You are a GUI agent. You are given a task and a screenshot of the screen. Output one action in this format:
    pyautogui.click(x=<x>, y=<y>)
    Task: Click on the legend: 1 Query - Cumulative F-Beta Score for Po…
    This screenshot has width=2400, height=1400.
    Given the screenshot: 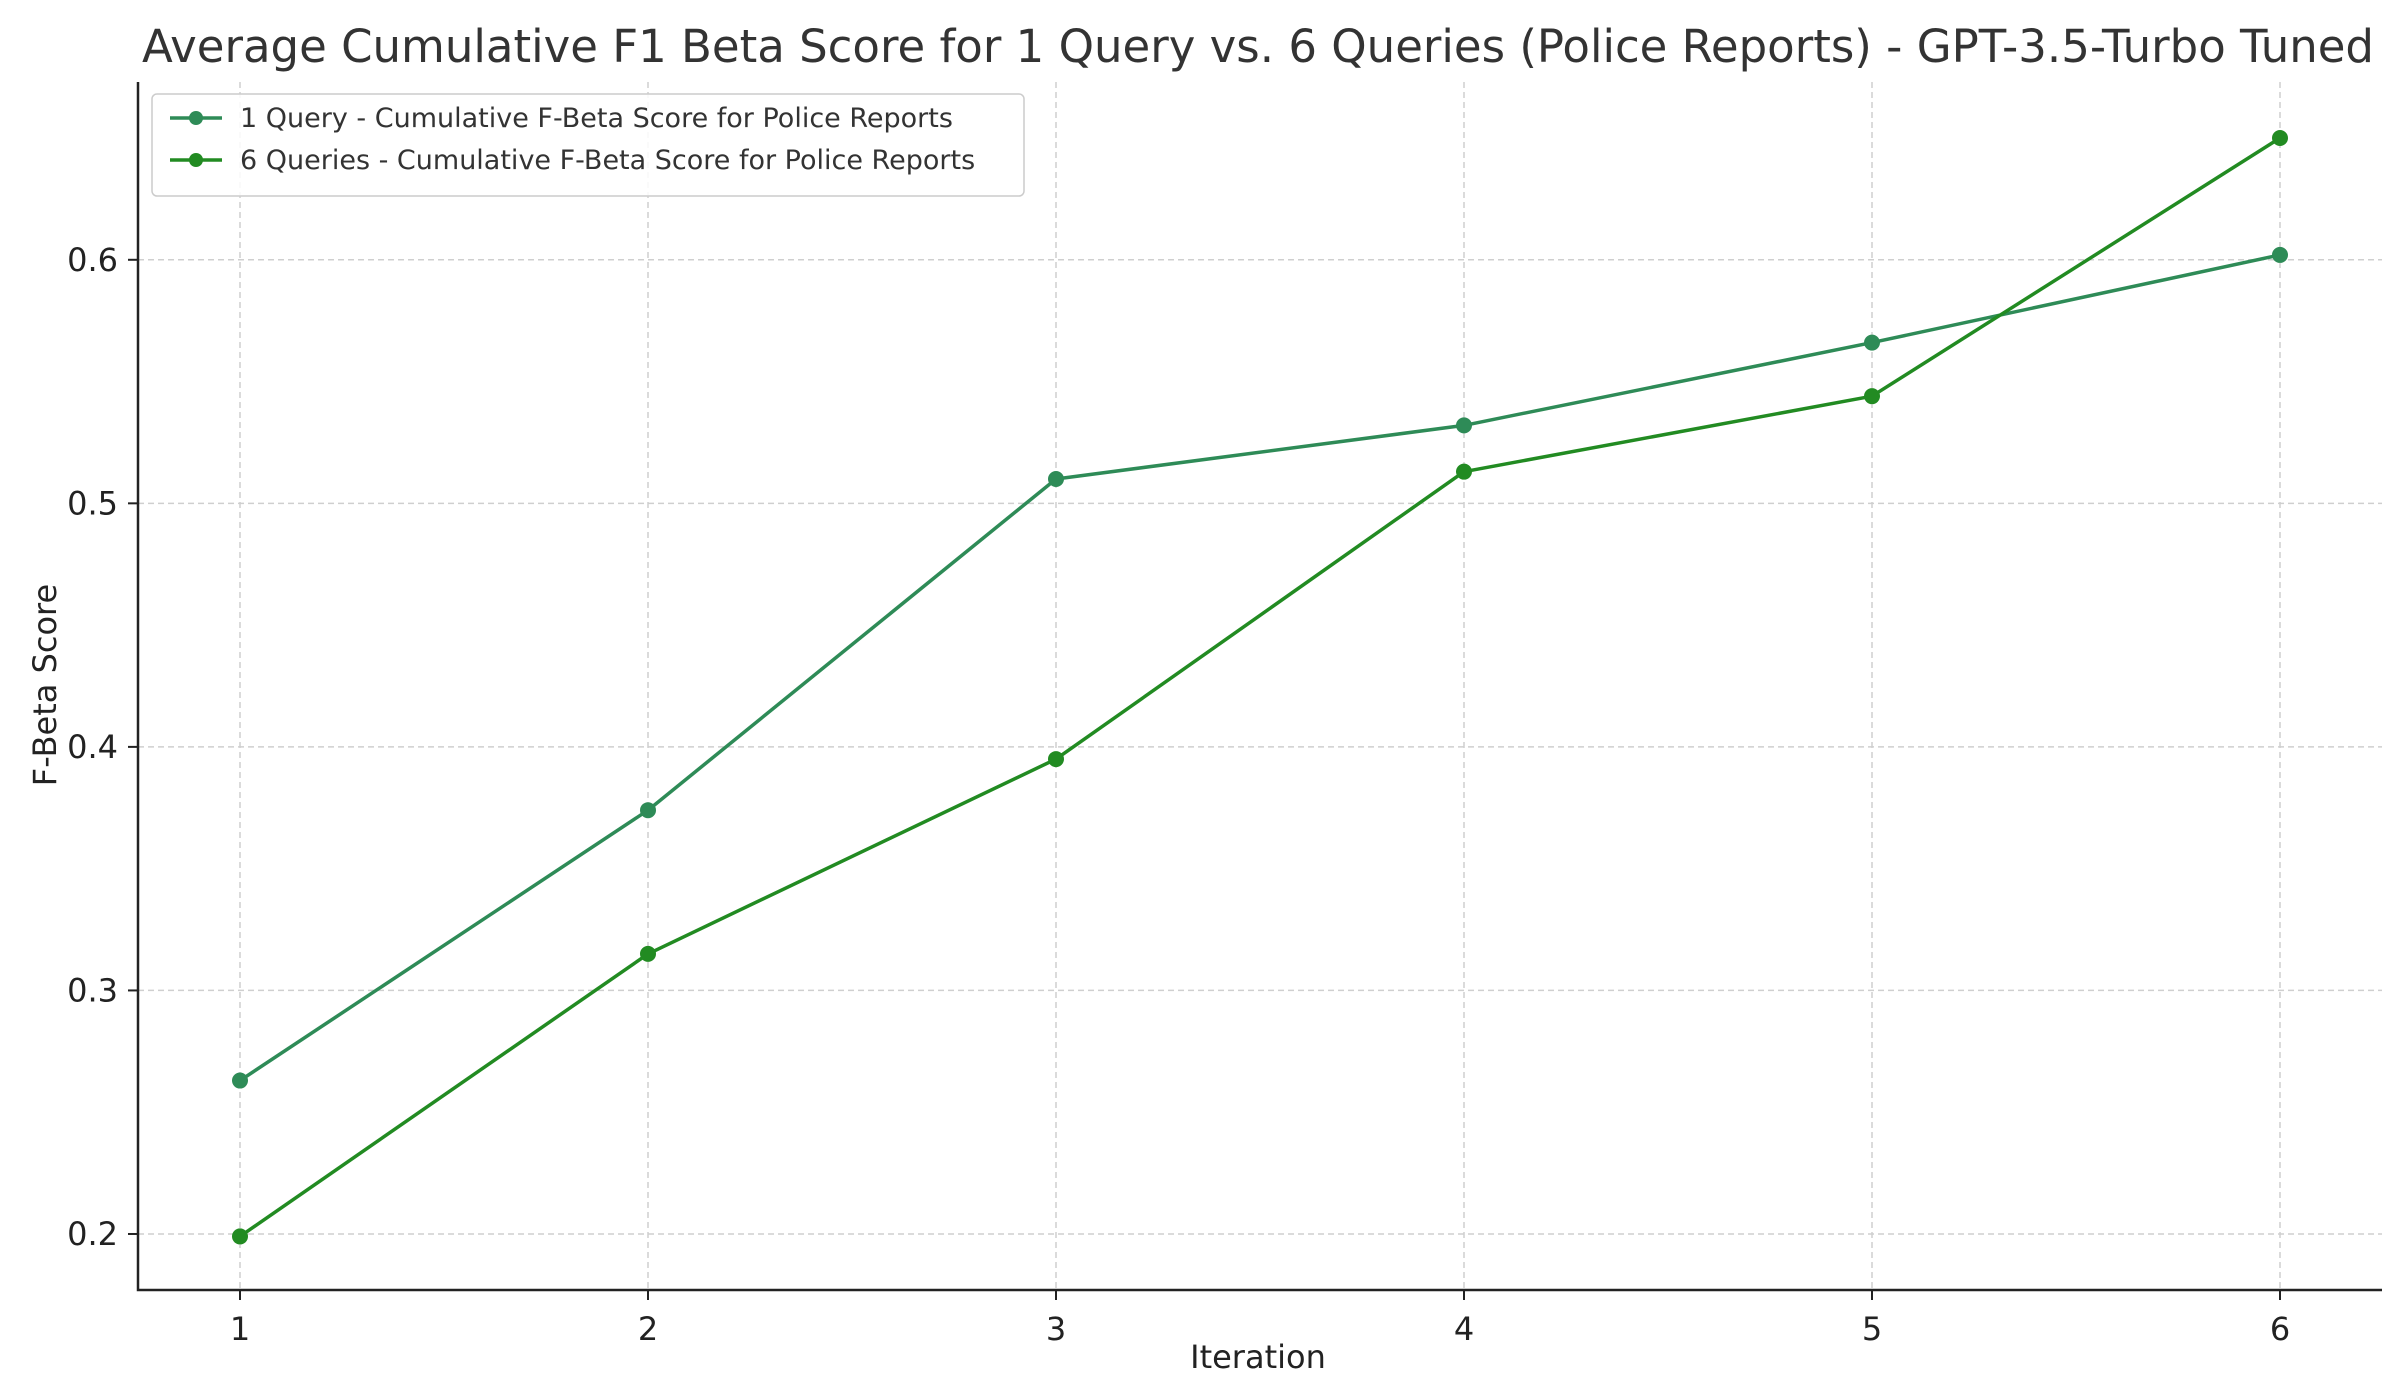 What is the action you would take?
    pyautogui.click(x=588, y=145)
    